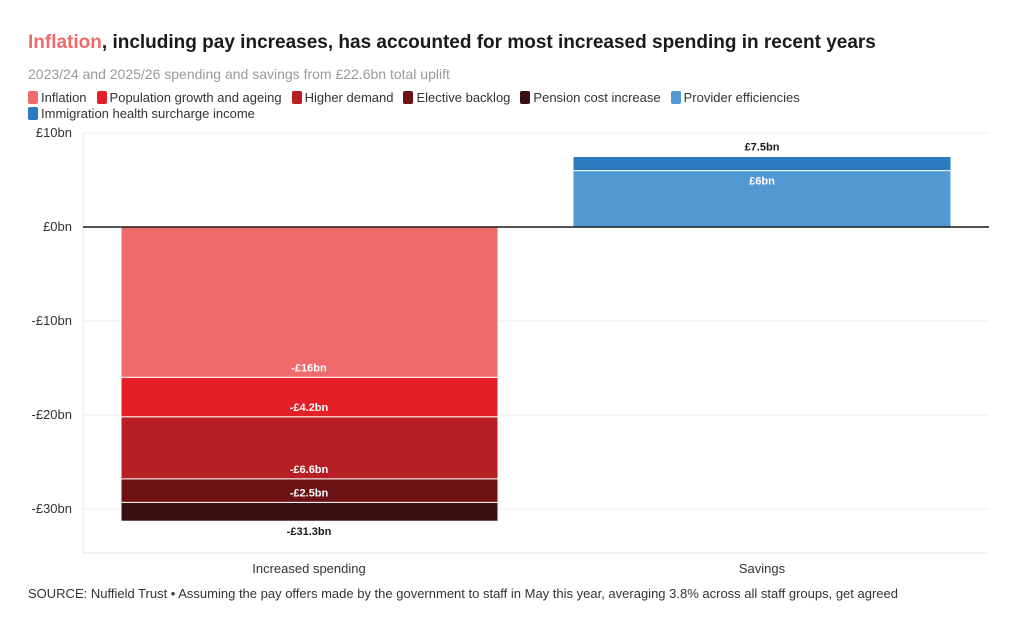  I want to click on y-tick-label: -£10bn, so click(52, 320).